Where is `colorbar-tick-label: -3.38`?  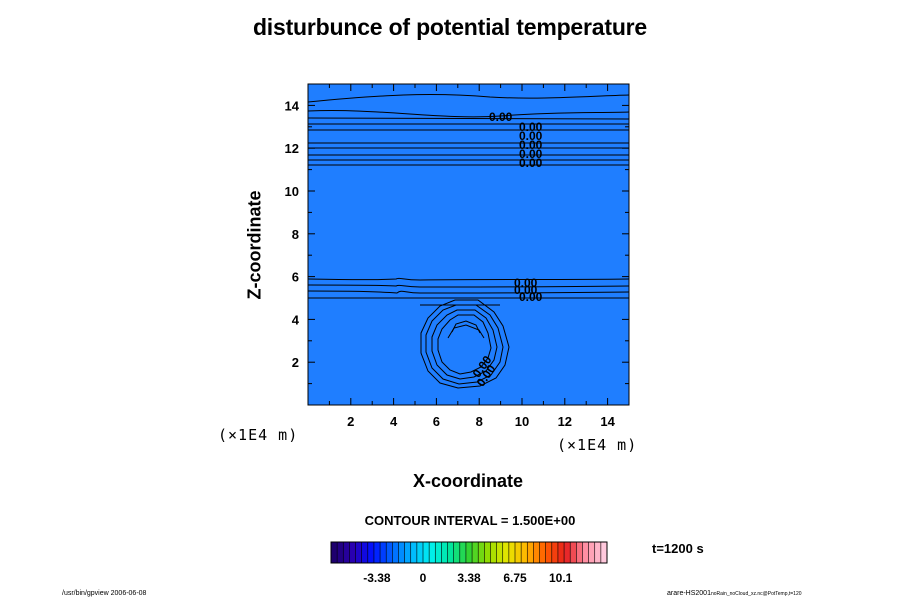
colorbar-tick-label: -3.38 is located at coordinates (377, 578).